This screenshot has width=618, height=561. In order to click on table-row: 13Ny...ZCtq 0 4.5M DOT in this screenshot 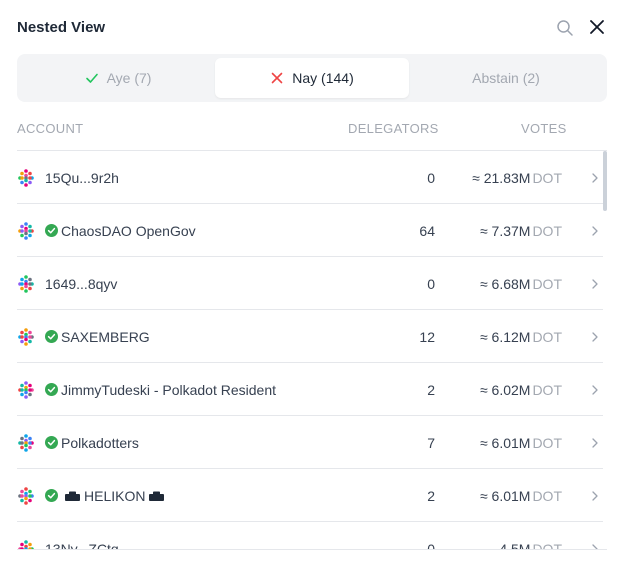, I will do `click(310, 535)`.